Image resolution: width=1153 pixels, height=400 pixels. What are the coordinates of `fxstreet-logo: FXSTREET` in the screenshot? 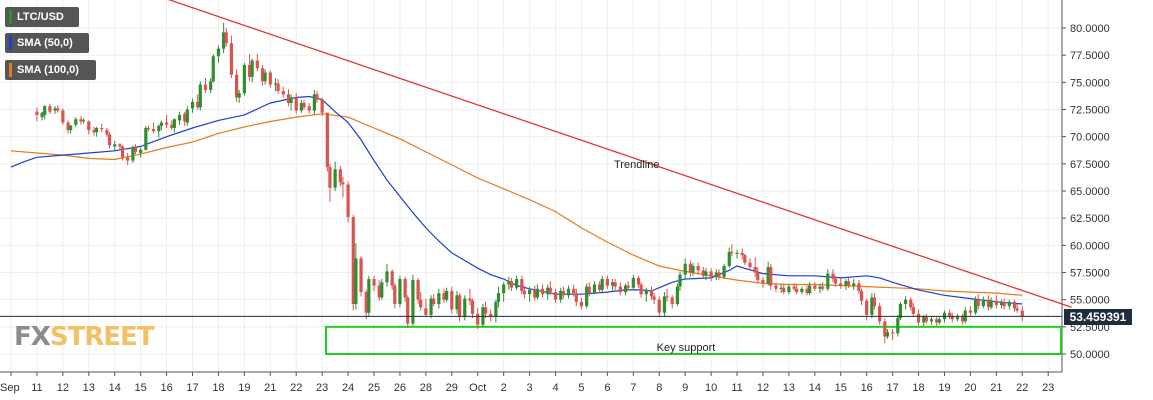 It's located at (84, 337).